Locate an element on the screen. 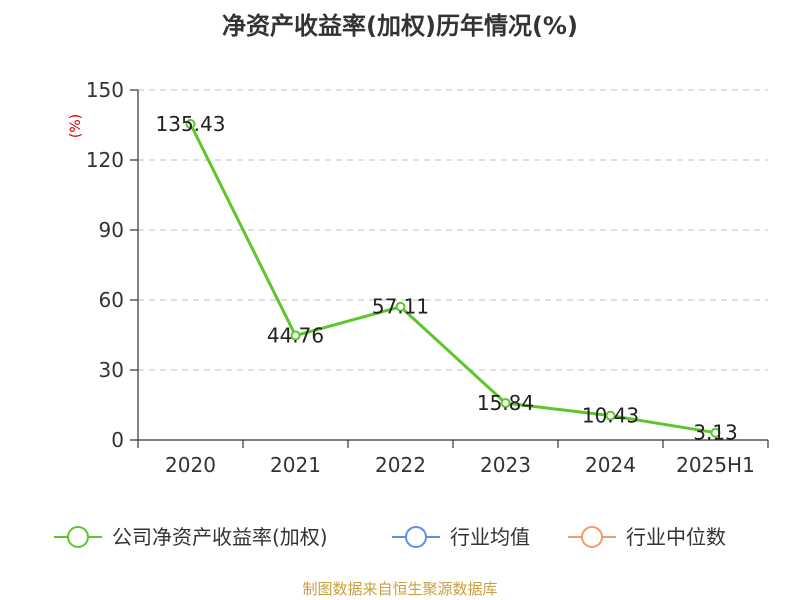 The image size is (800, 600). source-note: 制图数据来自恒生聚源数据库 is located at coordinates (399, 589).